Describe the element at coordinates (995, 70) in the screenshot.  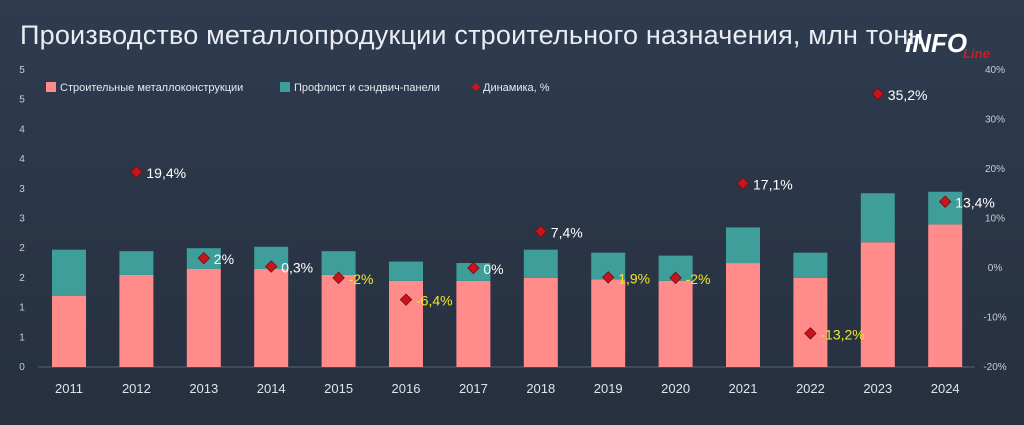
I see `y-right-tick-label: 40%` at that location.